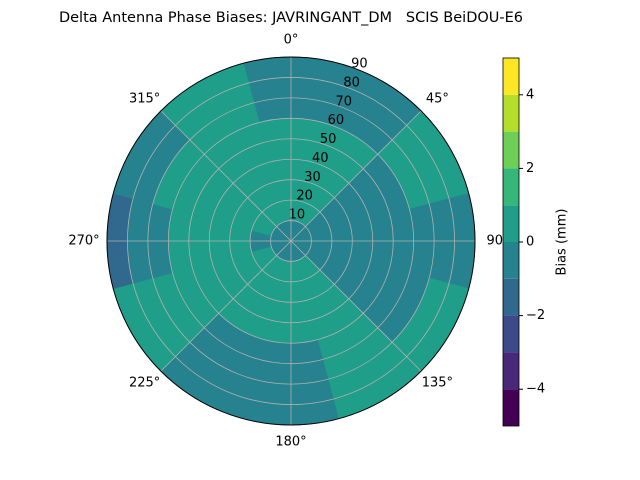 This screenshot has width=640, height=480. Describe the element at coordinates (530, 94) in the screenshot. I see `colorbar-tick-label: 4` at that location.